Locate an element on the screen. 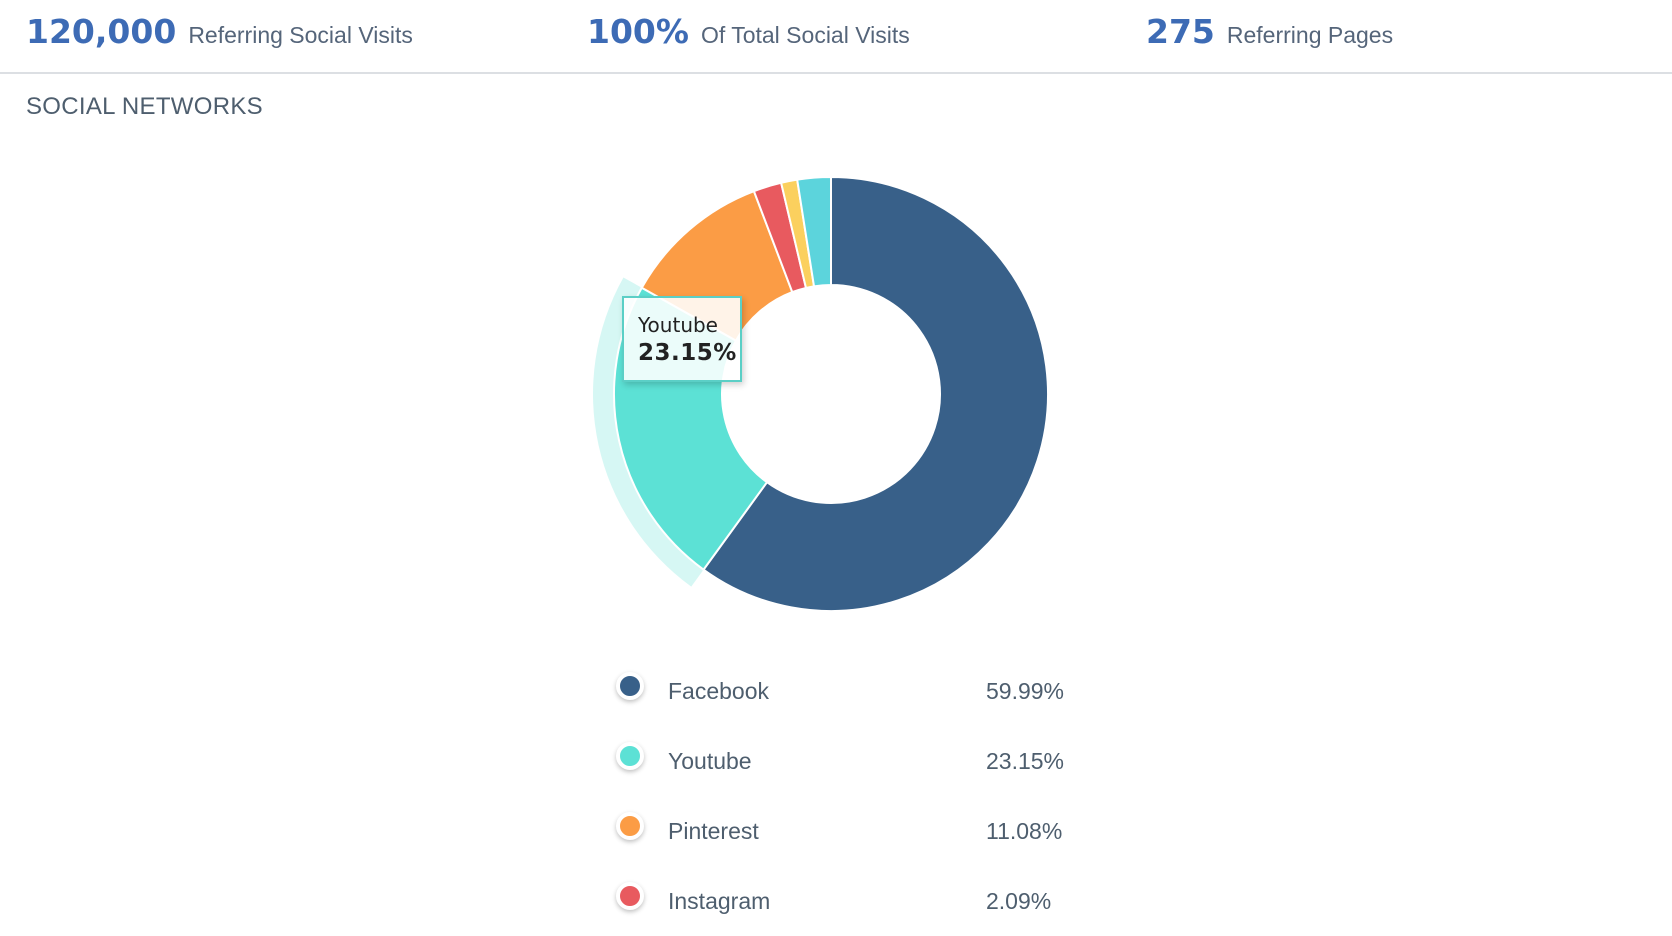 This screenshot has height=936, width=1672. donut-slice-highlight-halo is located at coordinates (649, 432).